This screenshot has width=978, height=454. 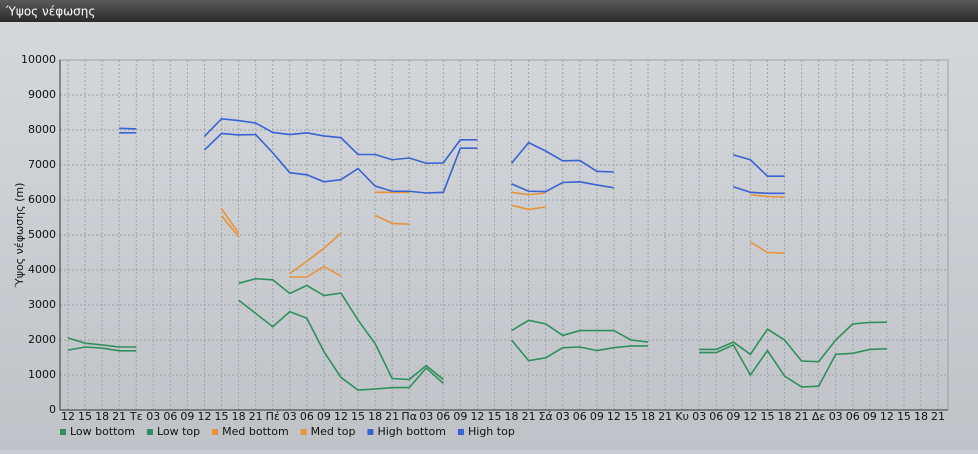 I want to click on y-tick-label: 7000, so click(x=42, y=164).